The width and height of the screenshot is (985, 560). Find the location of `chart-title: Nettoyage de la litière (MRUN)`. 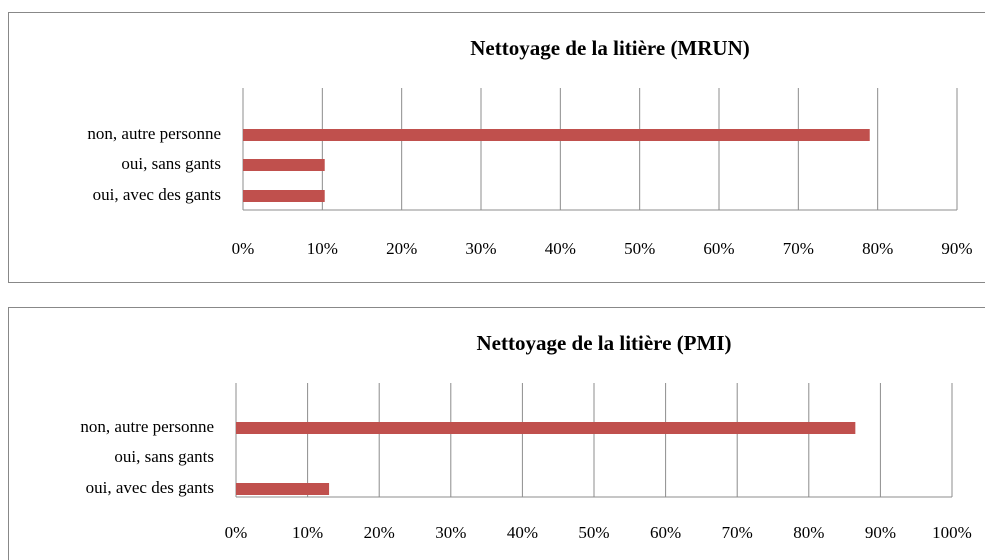

chart-title: Nettoyage de la litière (MRUN) is located at coordinates (610, 48).